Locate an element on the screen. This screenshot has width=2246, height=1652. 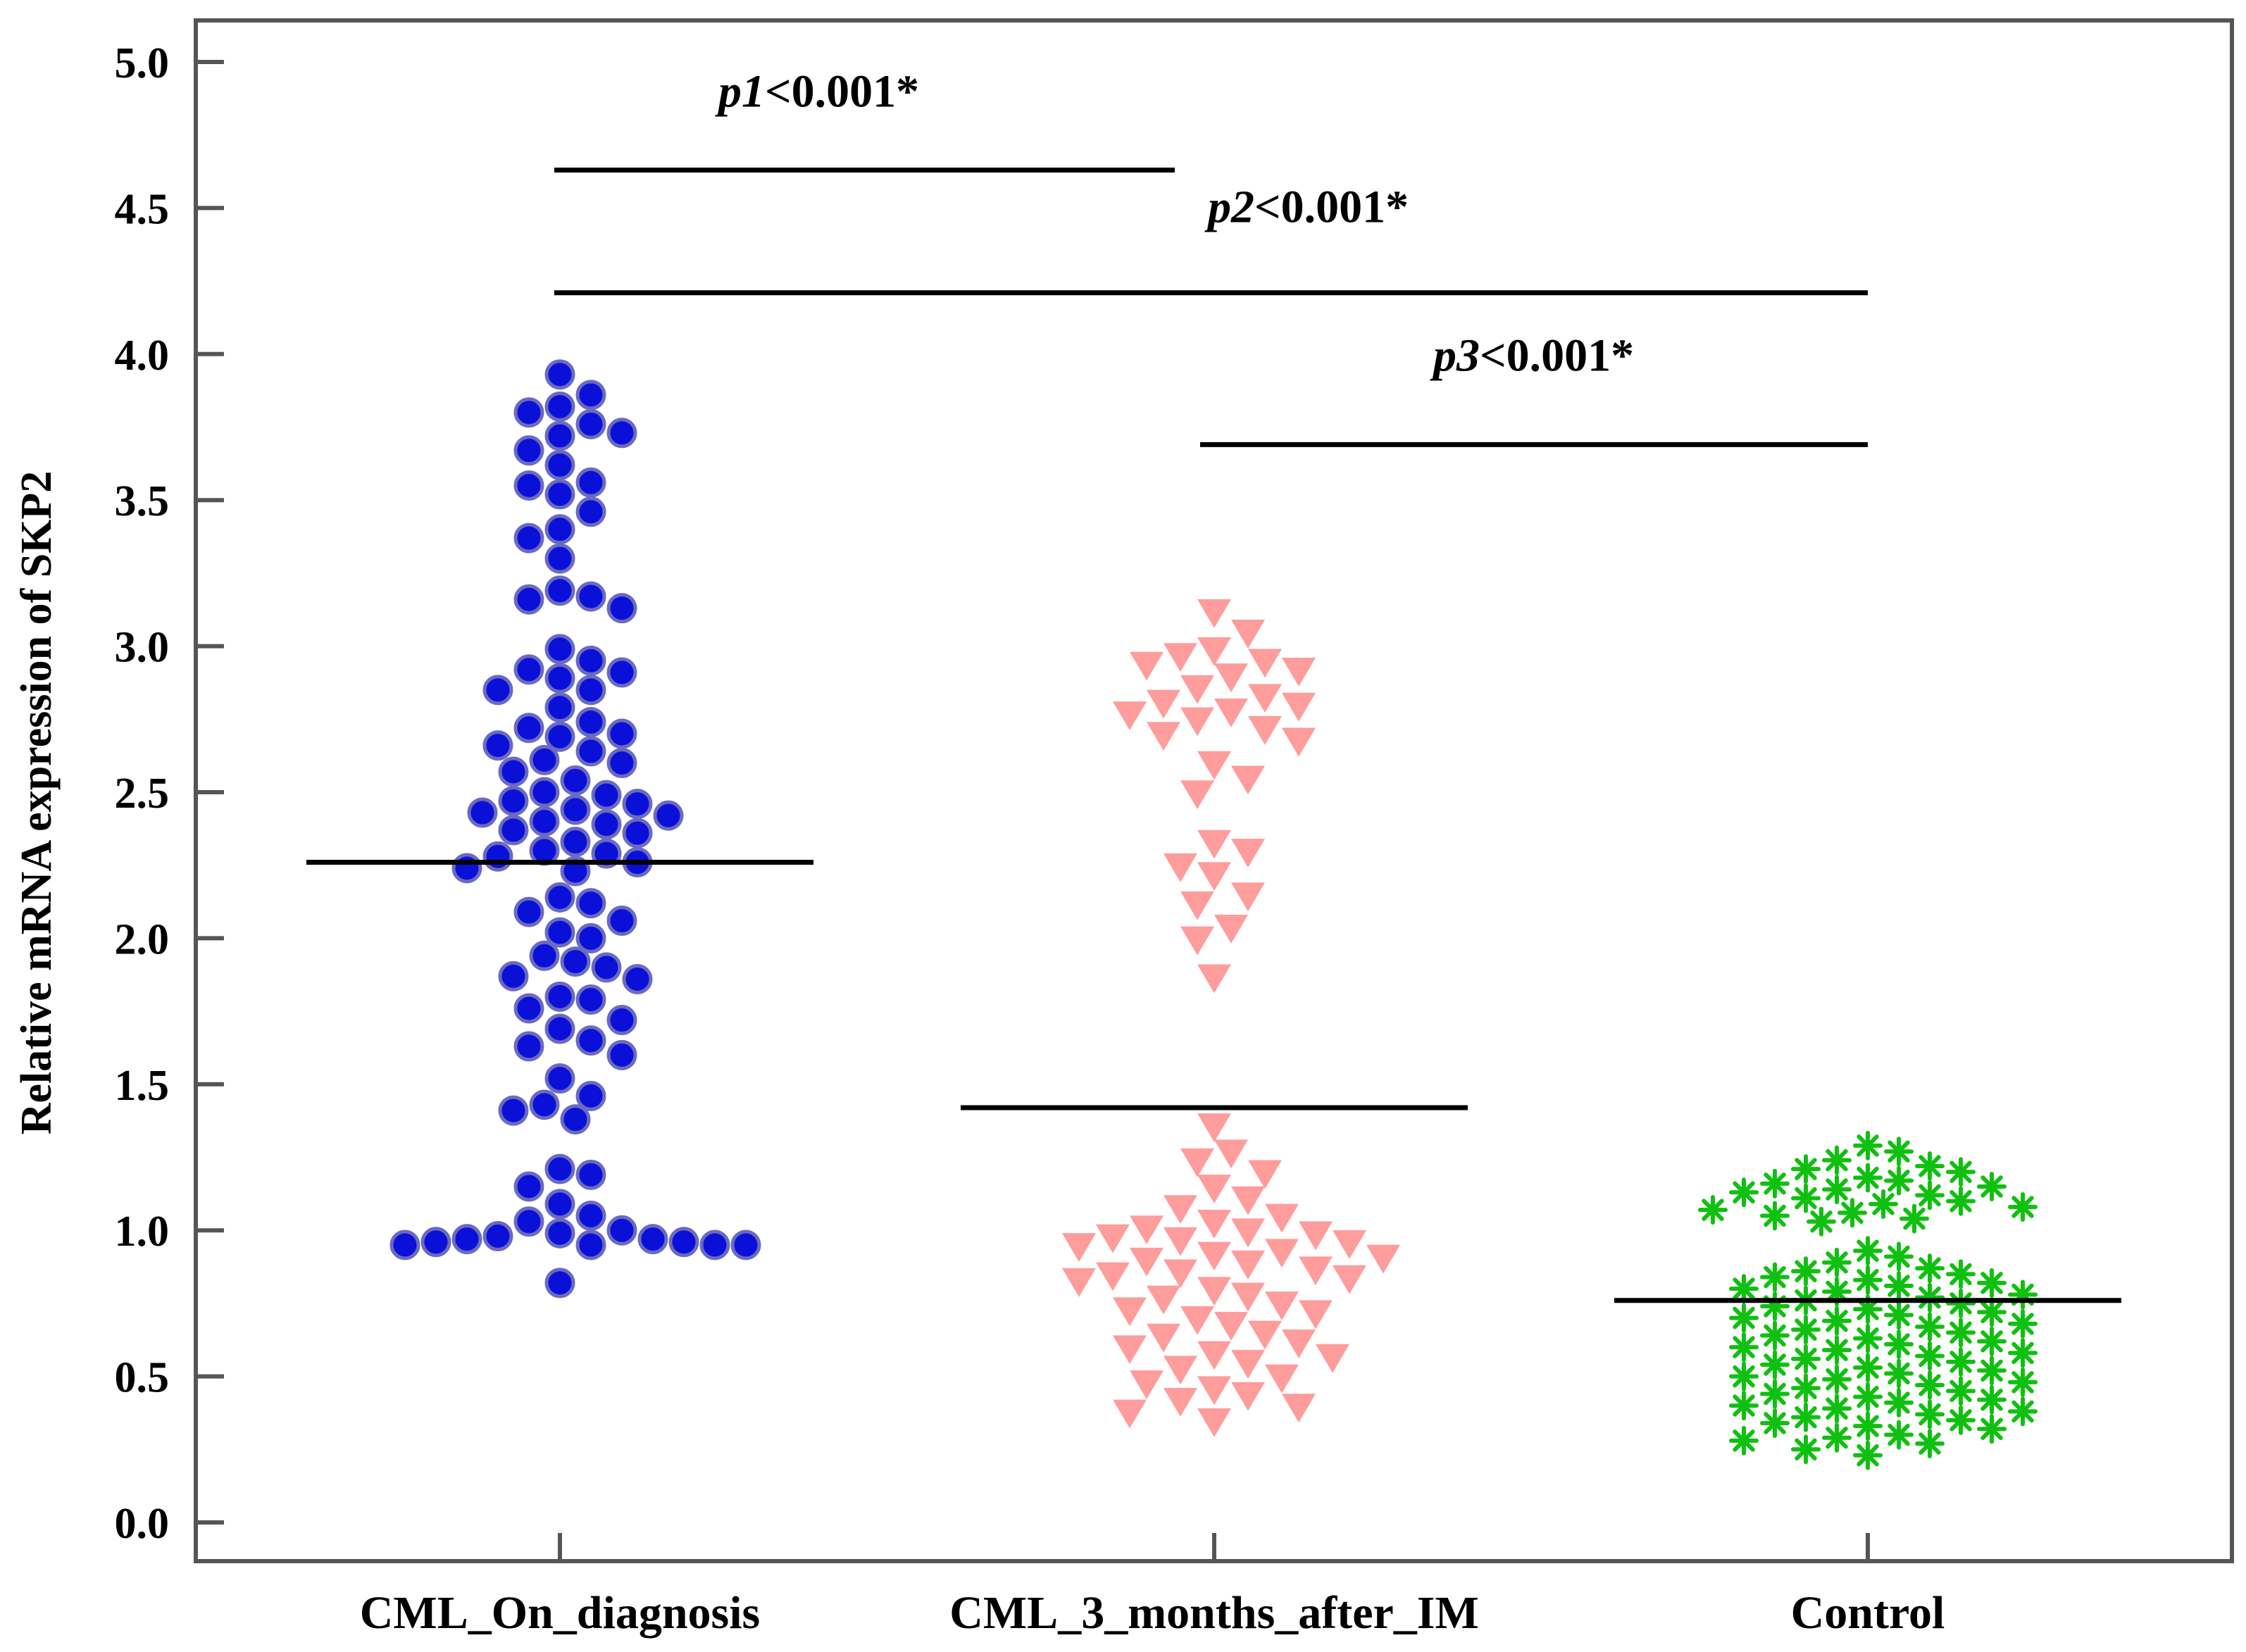
y-tick-label: 4.0 is located at coordinates (142, 356).